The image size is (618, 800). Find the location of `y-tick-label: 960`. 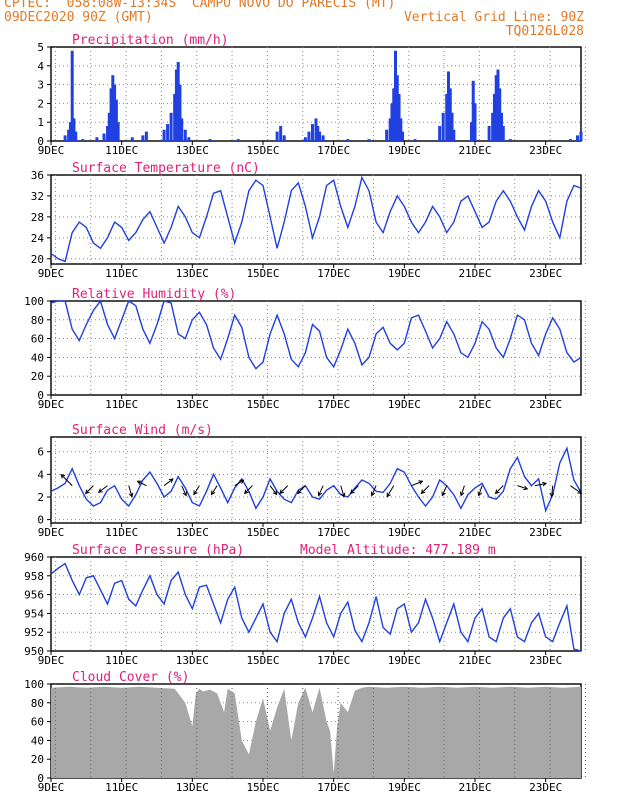

y-tick-label: 960 is located at coordinates (34, 557).